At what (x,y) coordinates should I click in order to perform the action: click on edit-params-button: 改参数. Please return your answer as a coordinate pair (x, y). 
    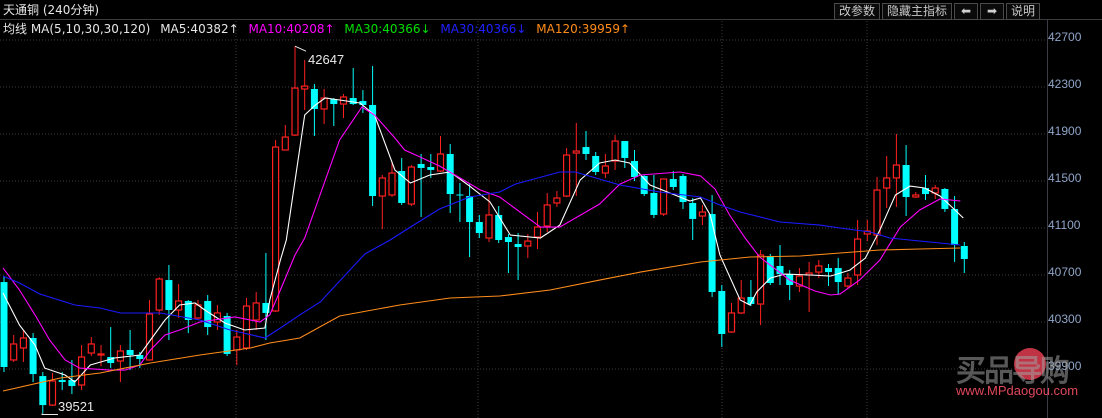
    Looking at the image, I should click on (857, 11).